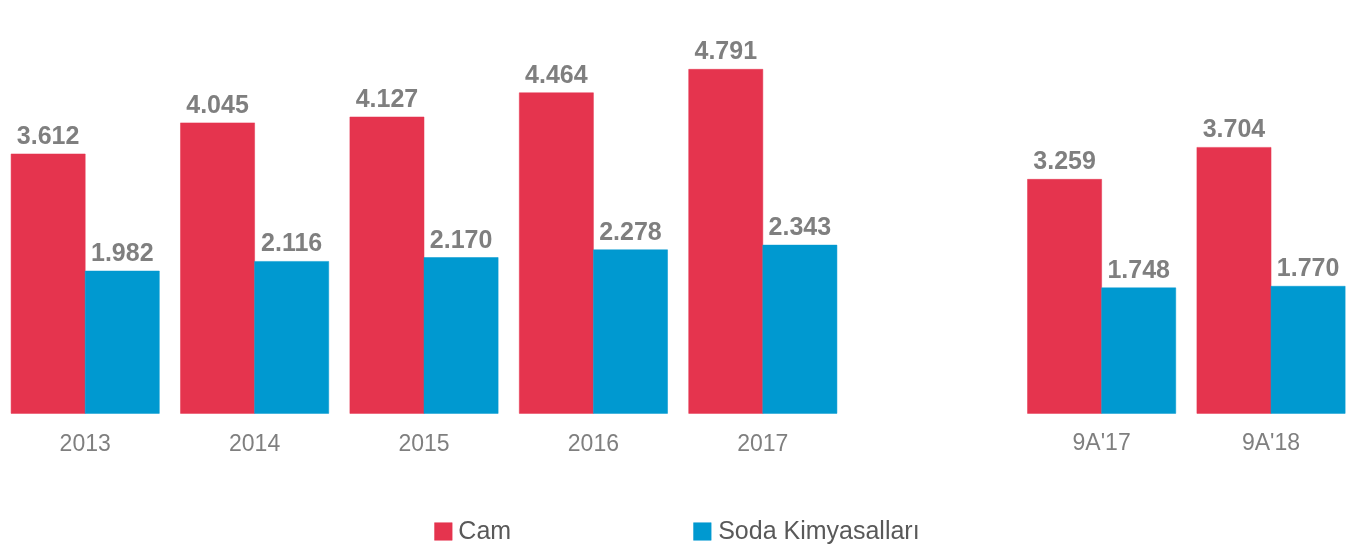 Image resolution: width=1351 pixels, height=545 pixels. What do you see at coordinates (1101, 442) in the screenshot?
I see `x-tick-label: 9A'17` at bounding box center [1101, 442].